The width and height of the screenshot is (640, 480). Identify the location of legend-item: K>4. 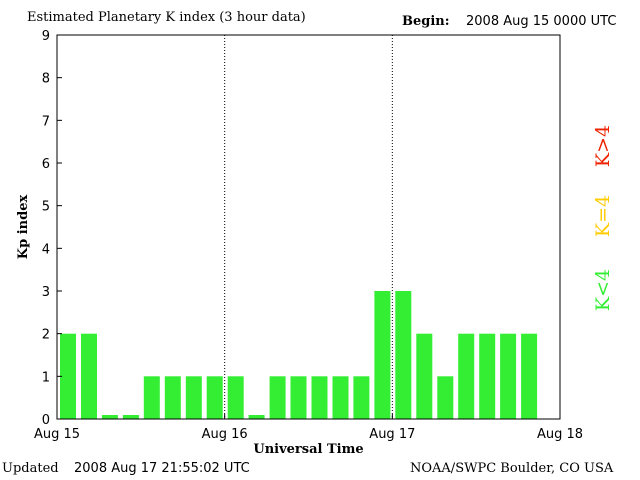
(603, 146).